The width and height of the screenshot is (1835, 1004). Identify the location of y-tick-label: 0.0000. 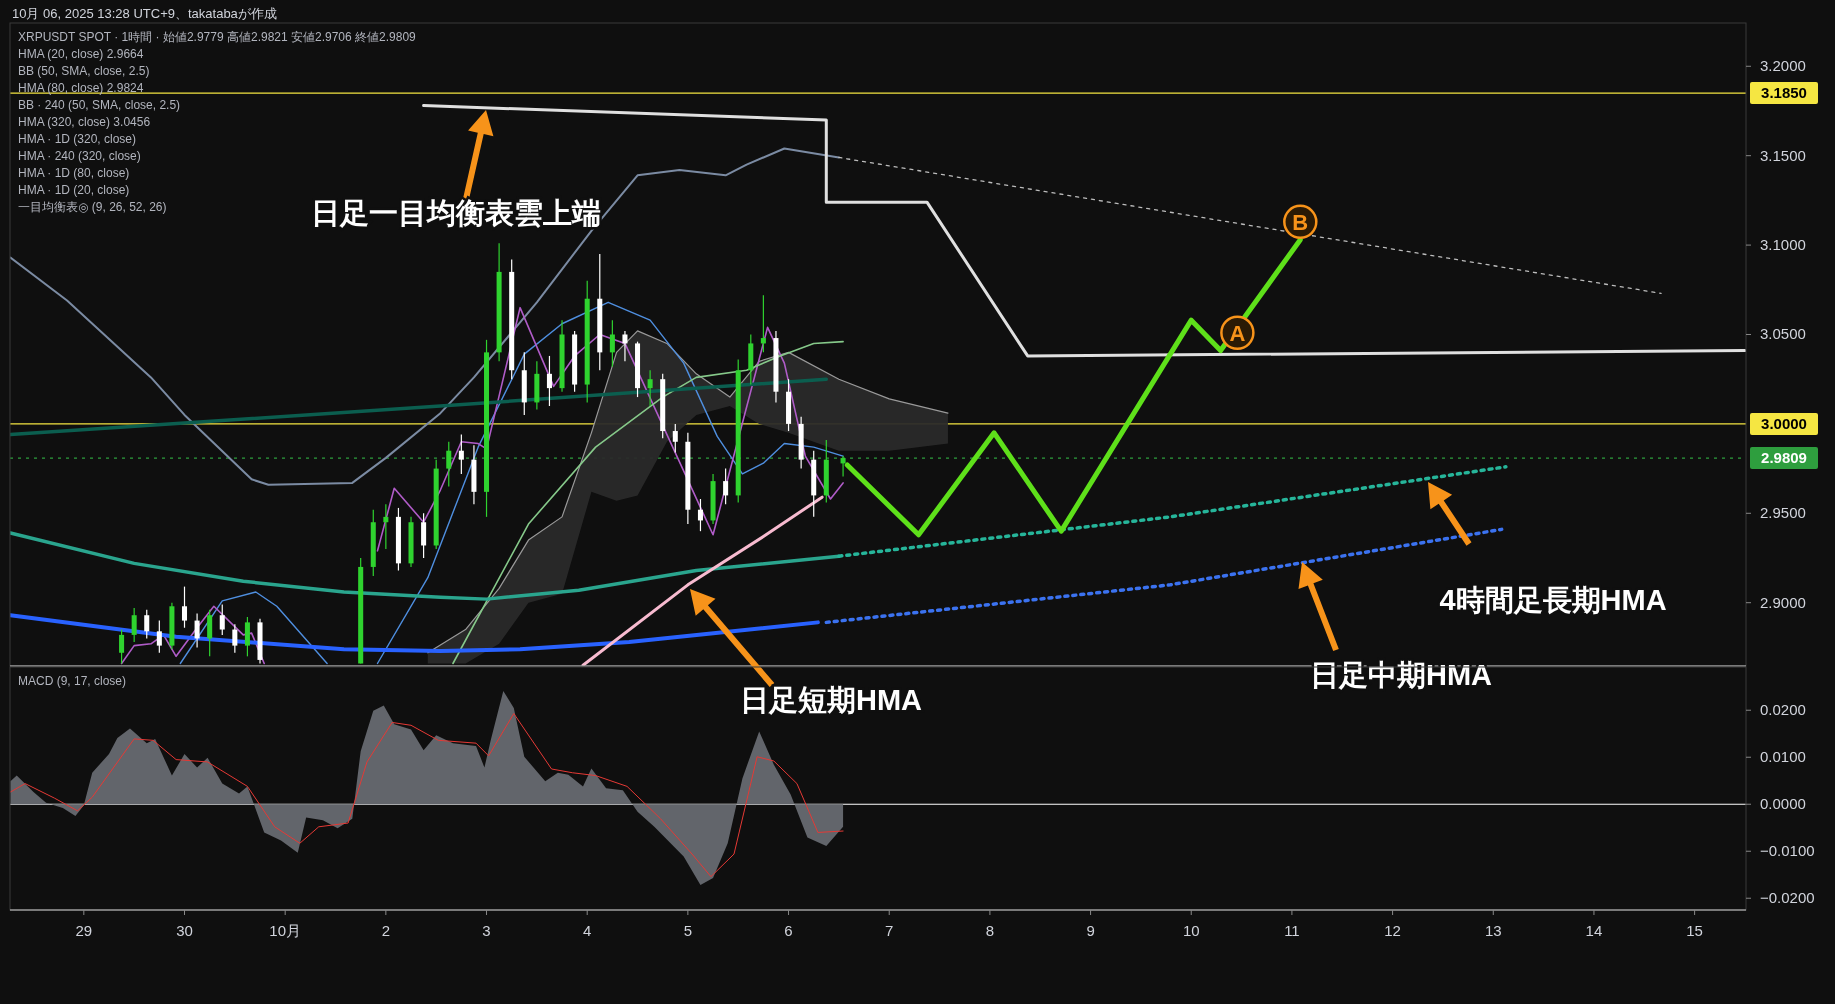
(1783, 804).